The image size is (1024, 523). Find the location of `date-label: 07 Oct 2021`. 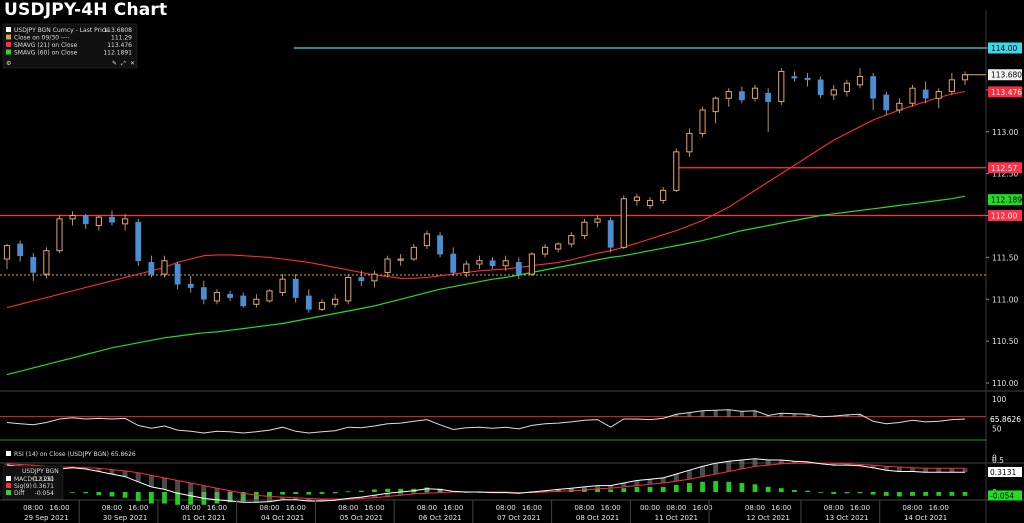

date-label: 07 Oct 2021 is located at coordinates (518, 518).